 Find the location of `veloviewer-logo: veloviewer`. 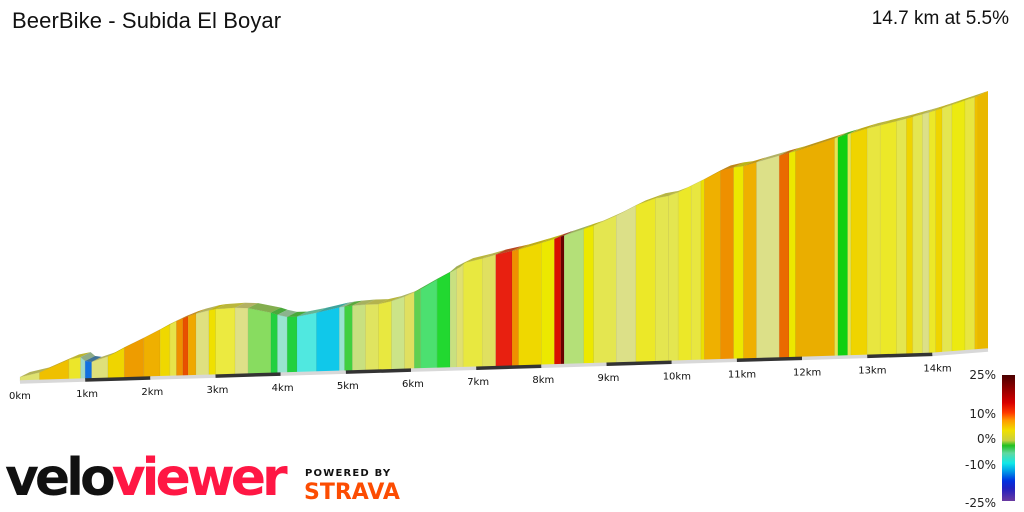

veloviewer-logo: veloviewer is located at coordinates (146, 478).